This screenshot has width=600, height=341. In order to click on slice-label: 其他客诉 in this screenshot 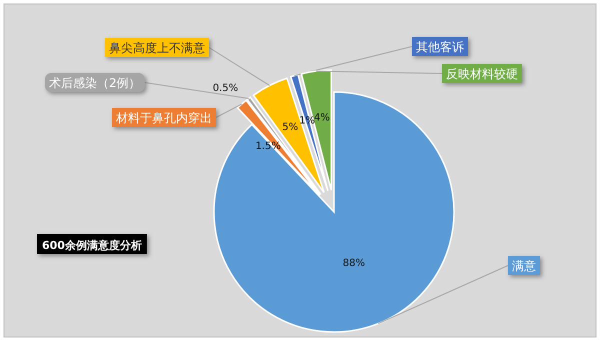, I will do `click(440, 47)`.